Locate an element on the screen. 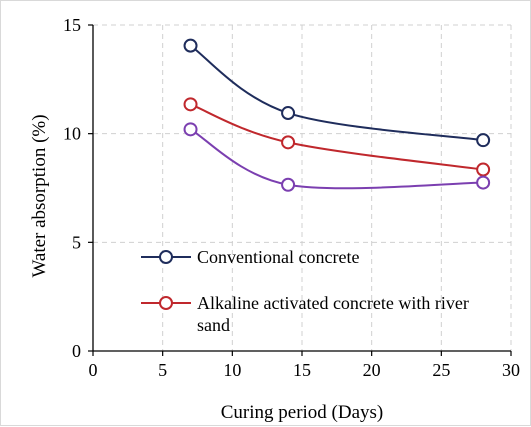 This screenshot has width=531, height=427. y-axis-label: Water absorption (%) is located at coordinates (39, 195).